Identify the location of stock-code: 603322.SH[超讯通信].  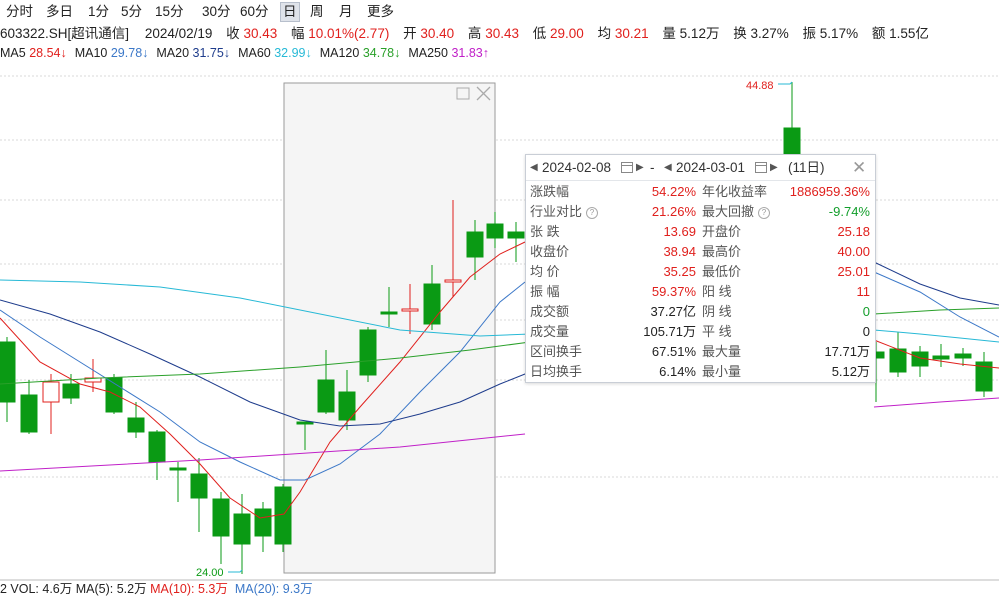
(65, 33).